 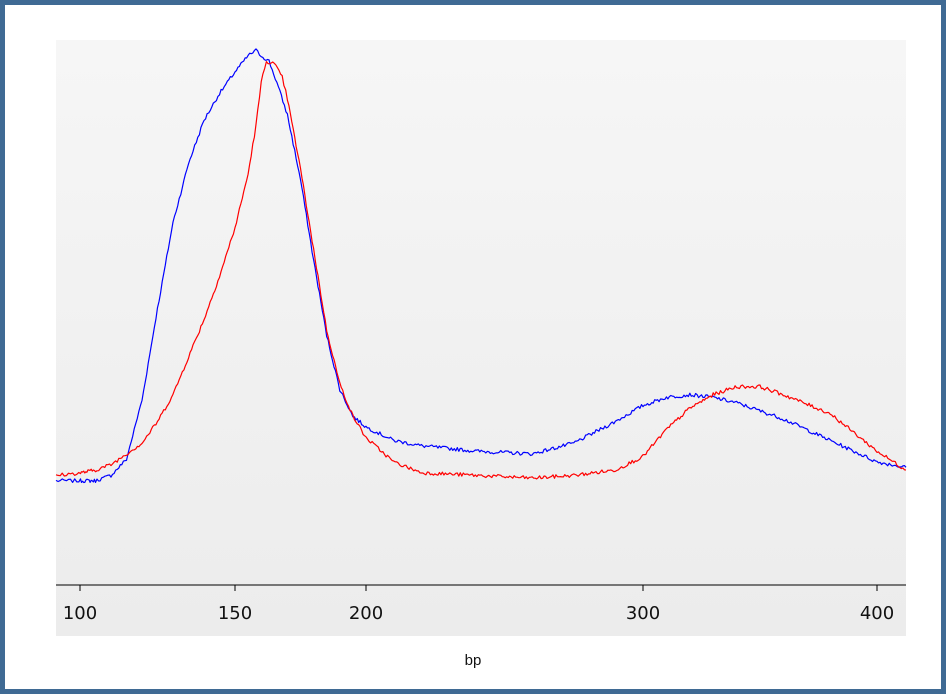 What do you see at coordinates (80, 613) in the screenshot?
I see `x-tick-label: 100` at bounding box center [80, 613].